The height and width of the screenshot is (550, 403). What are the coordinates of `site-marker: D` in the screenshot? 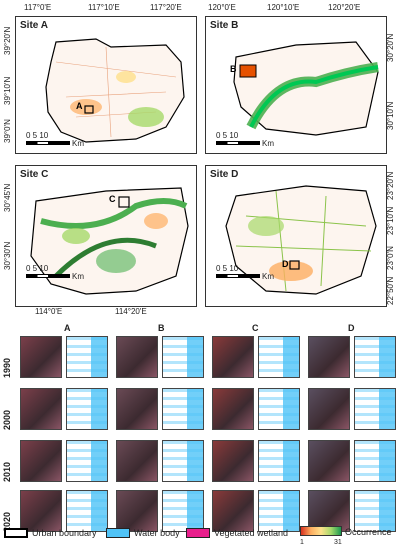 It's located at (285, 264).